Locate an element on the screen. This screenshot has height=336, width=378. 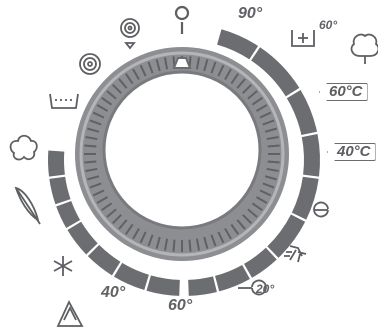
temp-label-60c-boxed: 60°C is located at coordinates (342, 92).